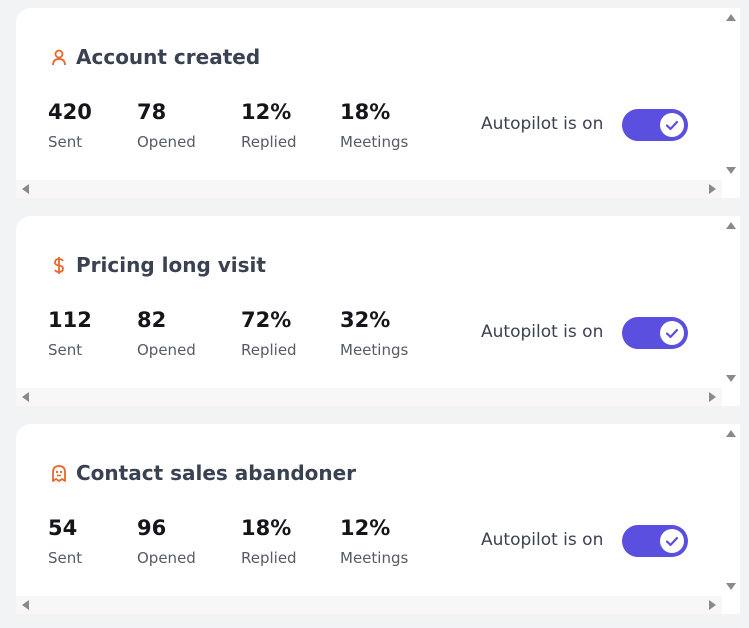 Image resolution: width=749 pixels, height=628 pixels. I want to click on stat-value: 96, so click(152, 528).